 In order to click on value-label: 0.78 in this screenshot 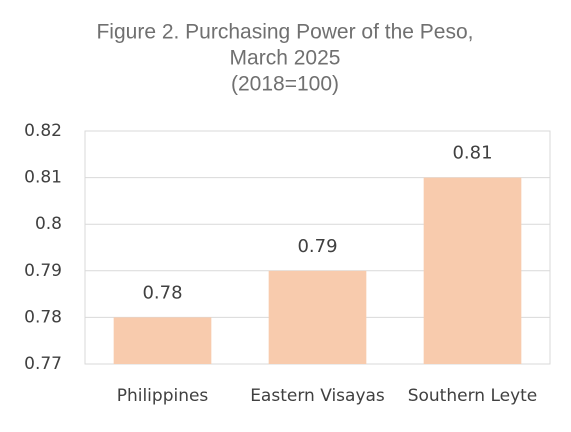, I will do `click(162, 292)`.